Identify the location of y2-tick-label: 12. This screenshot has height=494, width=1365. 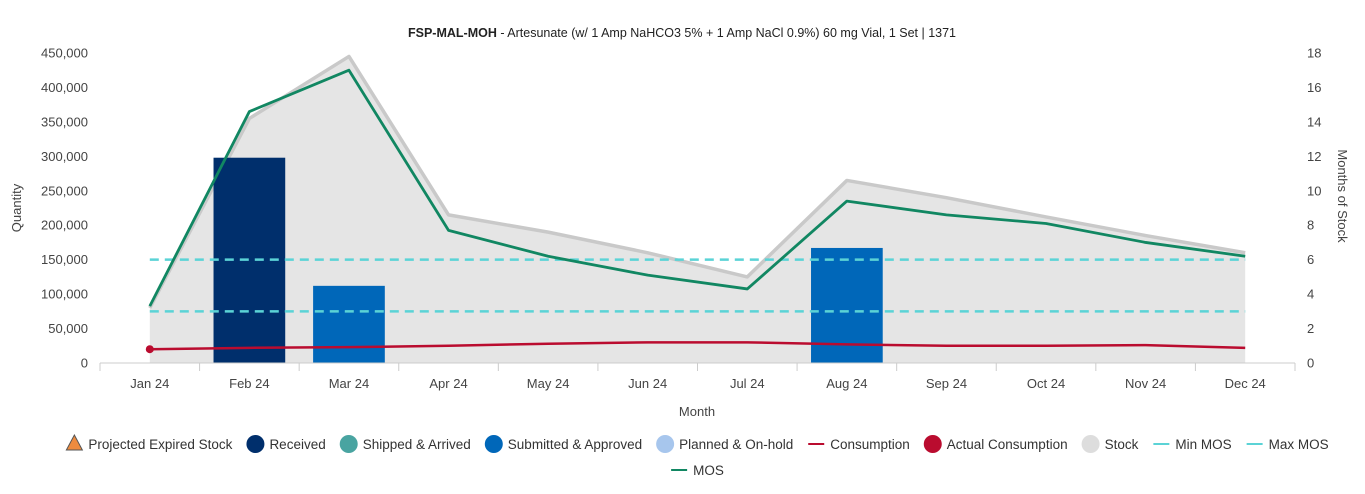
(1314, 156).